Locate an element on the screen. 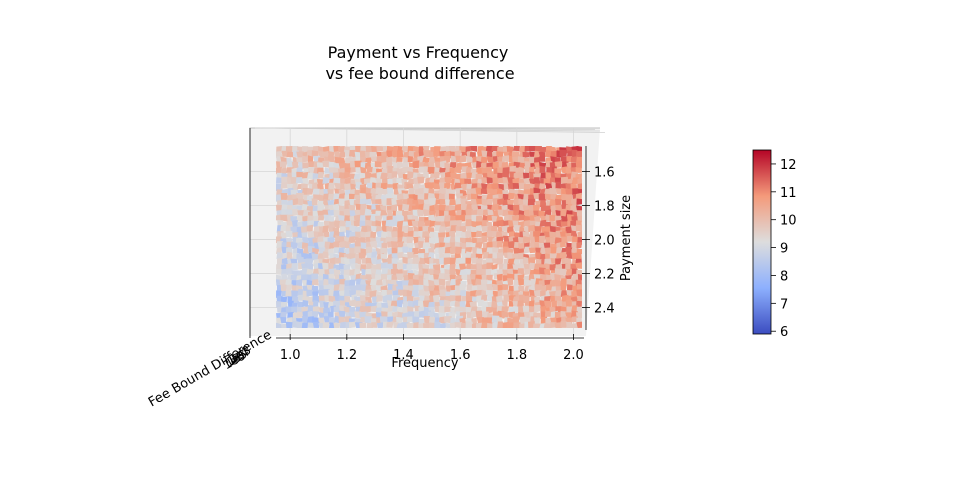 The height and width of the screenshot is (480, 960). colorbar-tick-label: 12 is located at coordinates (788, 165).